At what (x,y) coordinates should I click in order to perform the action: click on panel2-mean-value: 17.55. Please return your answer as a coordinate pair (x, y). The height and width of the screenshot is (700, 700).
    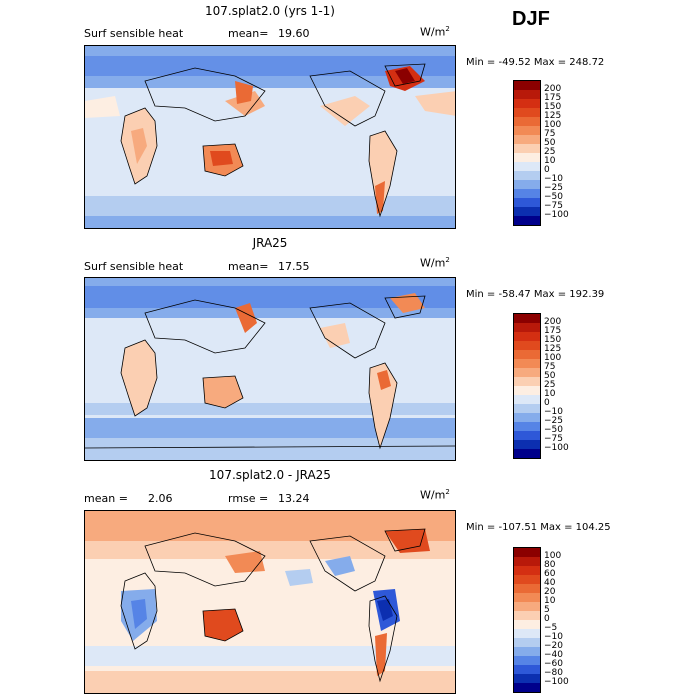
    Looking at the image, I should click on (294, 266).